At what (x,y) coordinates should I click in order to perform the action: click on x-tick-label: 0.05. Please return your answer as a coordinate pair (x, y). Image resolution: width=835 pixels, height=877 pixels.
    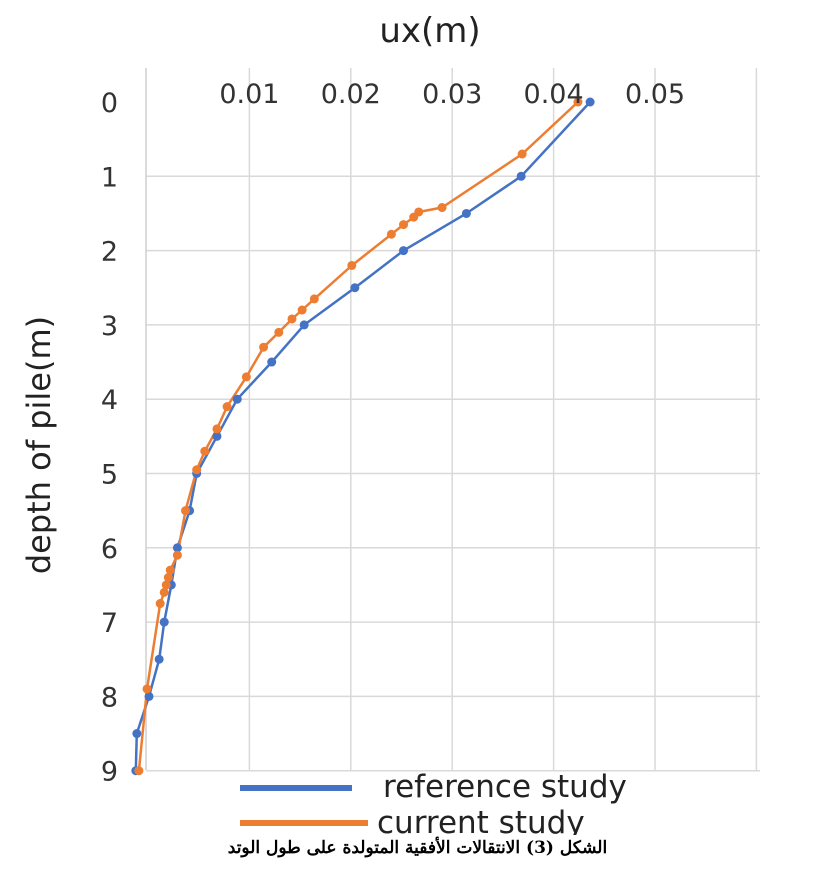
    Looking at the image, I should click on (655, 94).